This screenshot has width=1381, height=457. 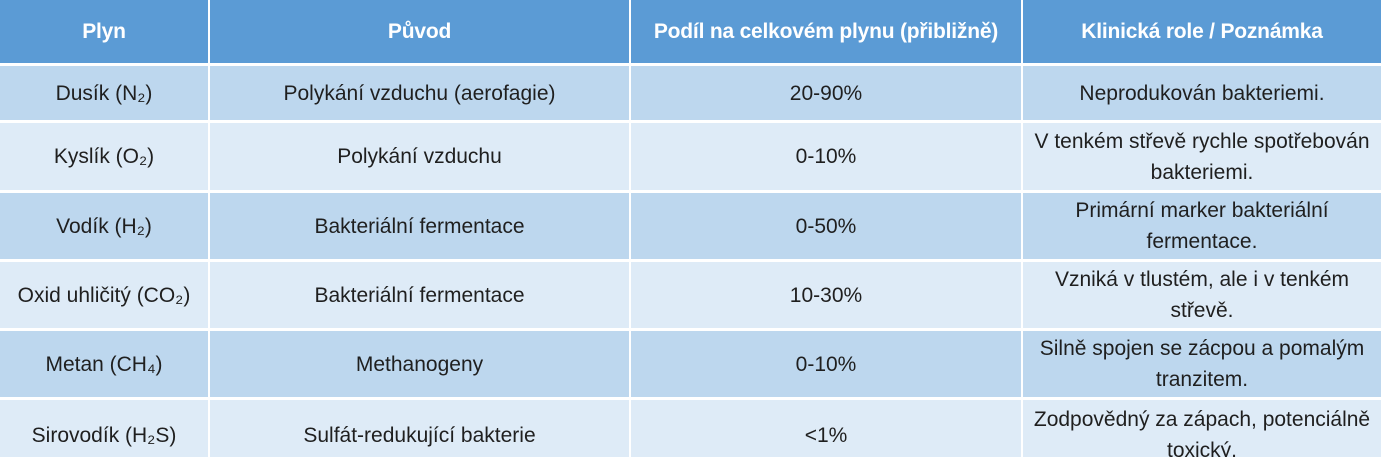 What do you see at coordinates (105, 227) in the screenshot?
I see `gas-cell: Vodík (H₂)` at bounding box center [105, 227].